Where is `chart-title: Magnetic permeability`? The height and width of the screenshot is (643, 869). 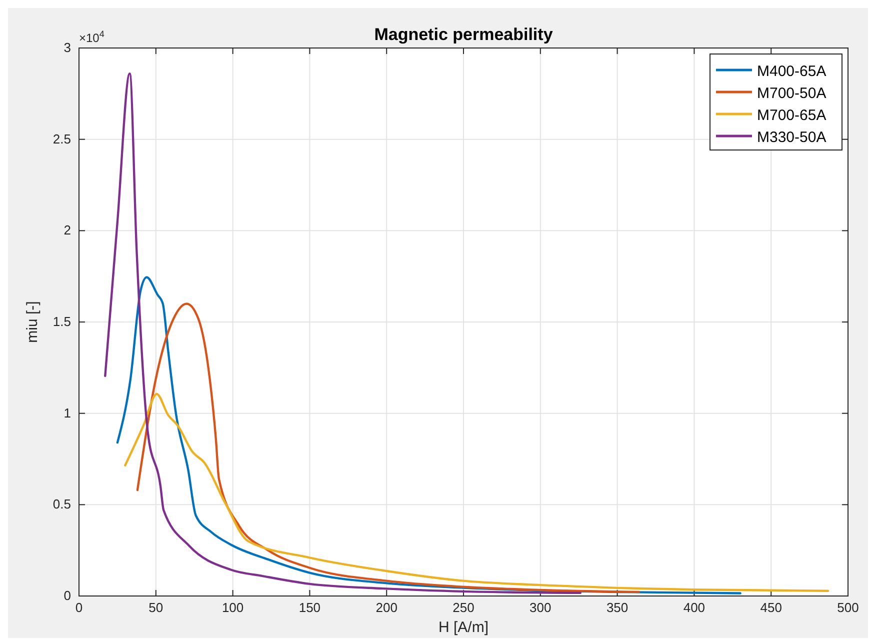
chart-title: Magnetic permeability is located at coordinates (464, 34).